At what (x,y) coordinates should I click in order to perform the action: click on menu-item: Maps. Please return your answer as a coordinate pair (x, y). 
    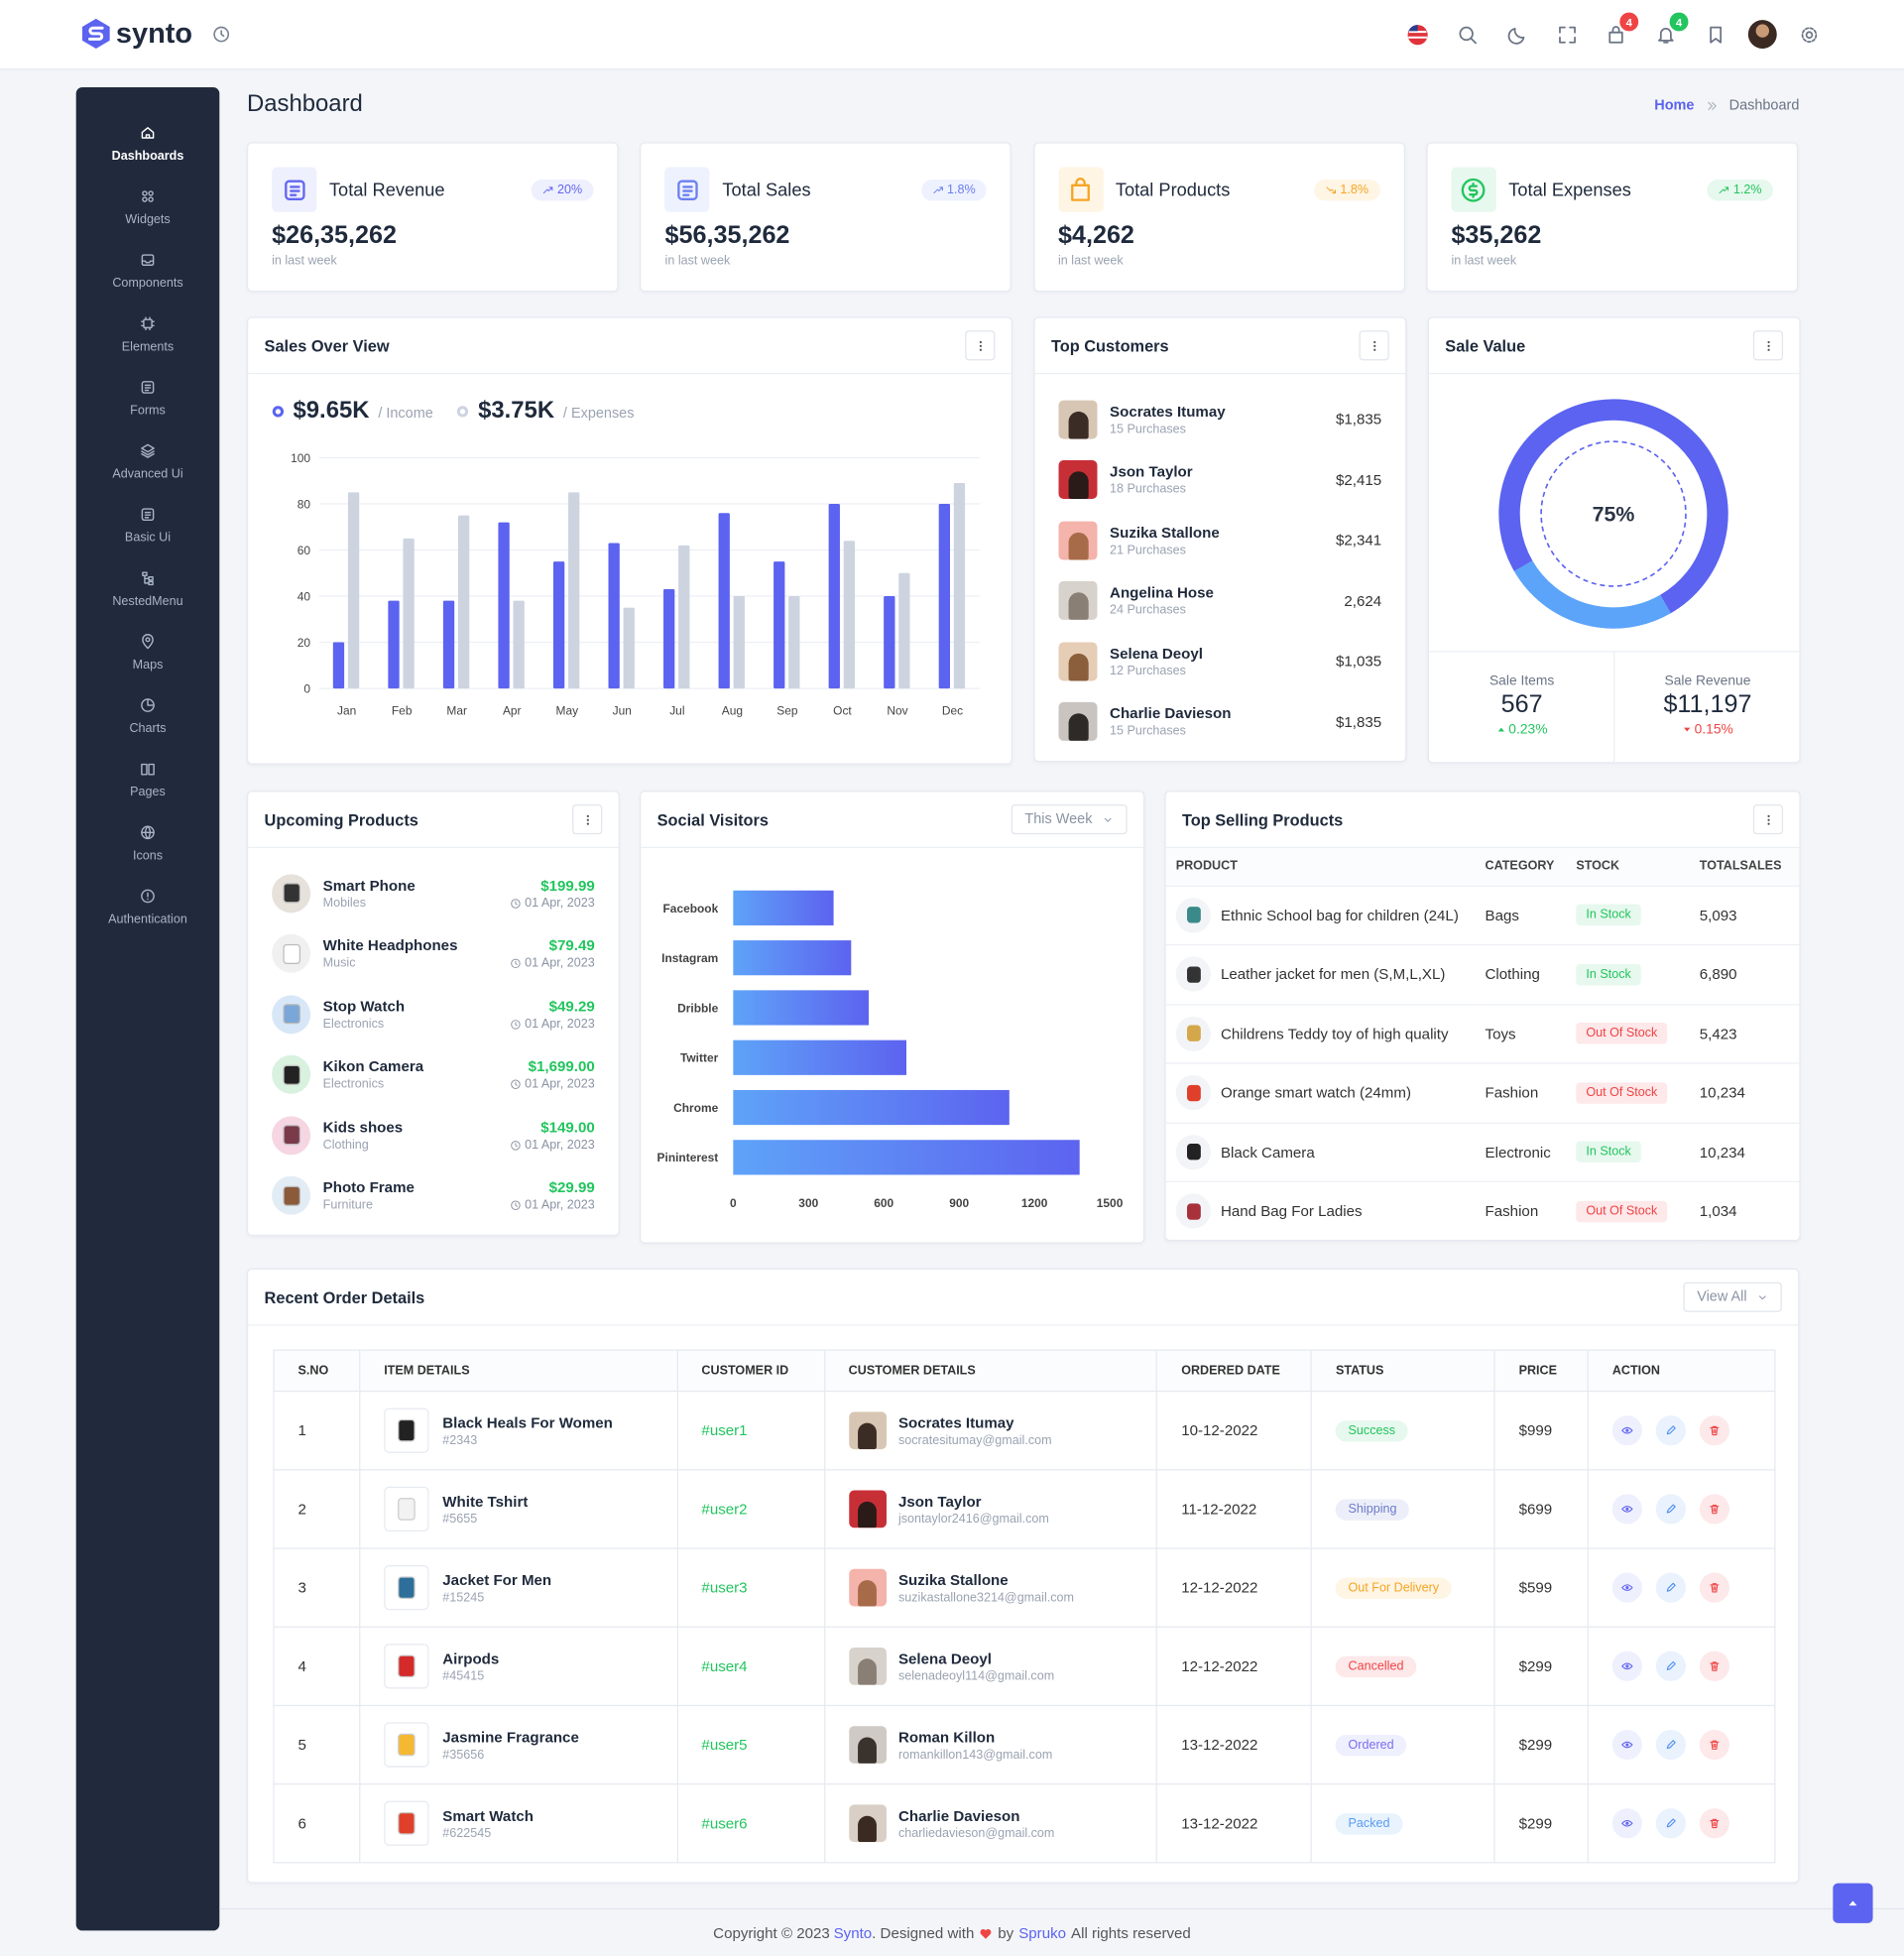
    Looking at the image, I should click on (148, 662).